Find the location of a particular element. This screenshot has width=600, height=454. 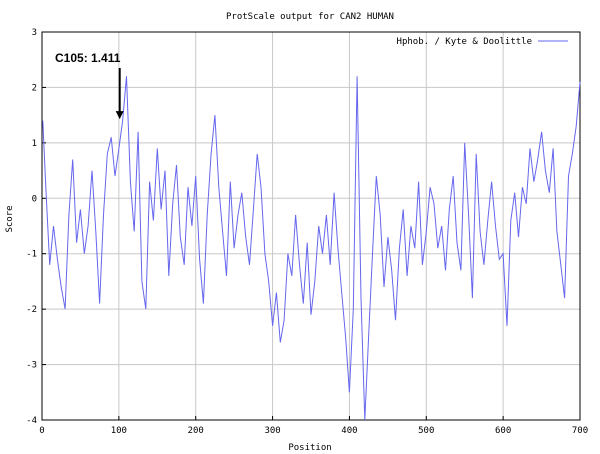

annotation-label: C105: 1.411 is located at coordinates (88, 58).